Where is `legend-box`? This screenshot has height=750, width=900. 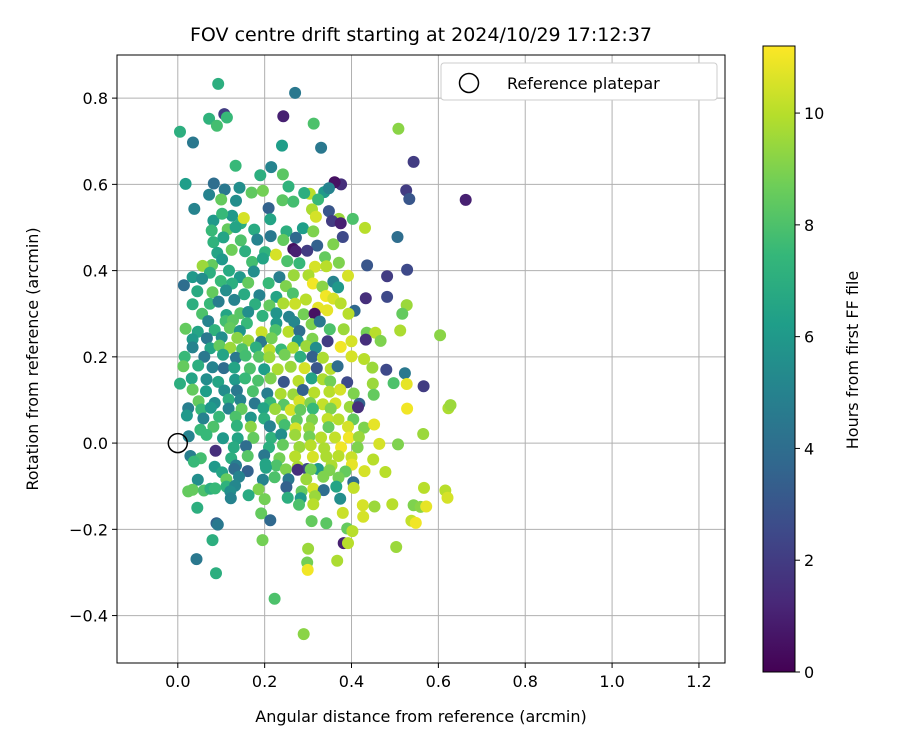
legend-box is located at coordinates (579, 81).